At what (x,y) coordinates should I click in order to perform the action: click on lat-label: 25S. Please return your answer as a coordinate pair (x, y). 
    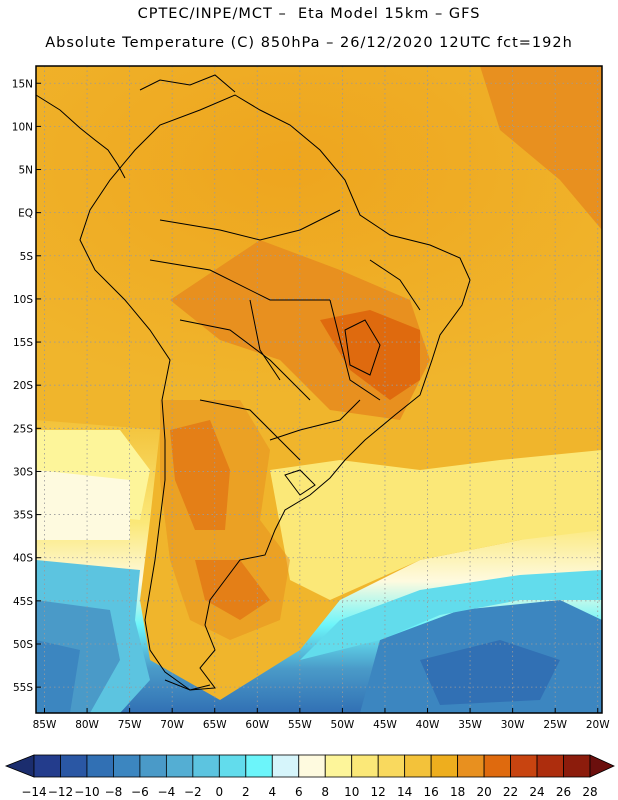
    Looking at the image, I should click on (23, 429).